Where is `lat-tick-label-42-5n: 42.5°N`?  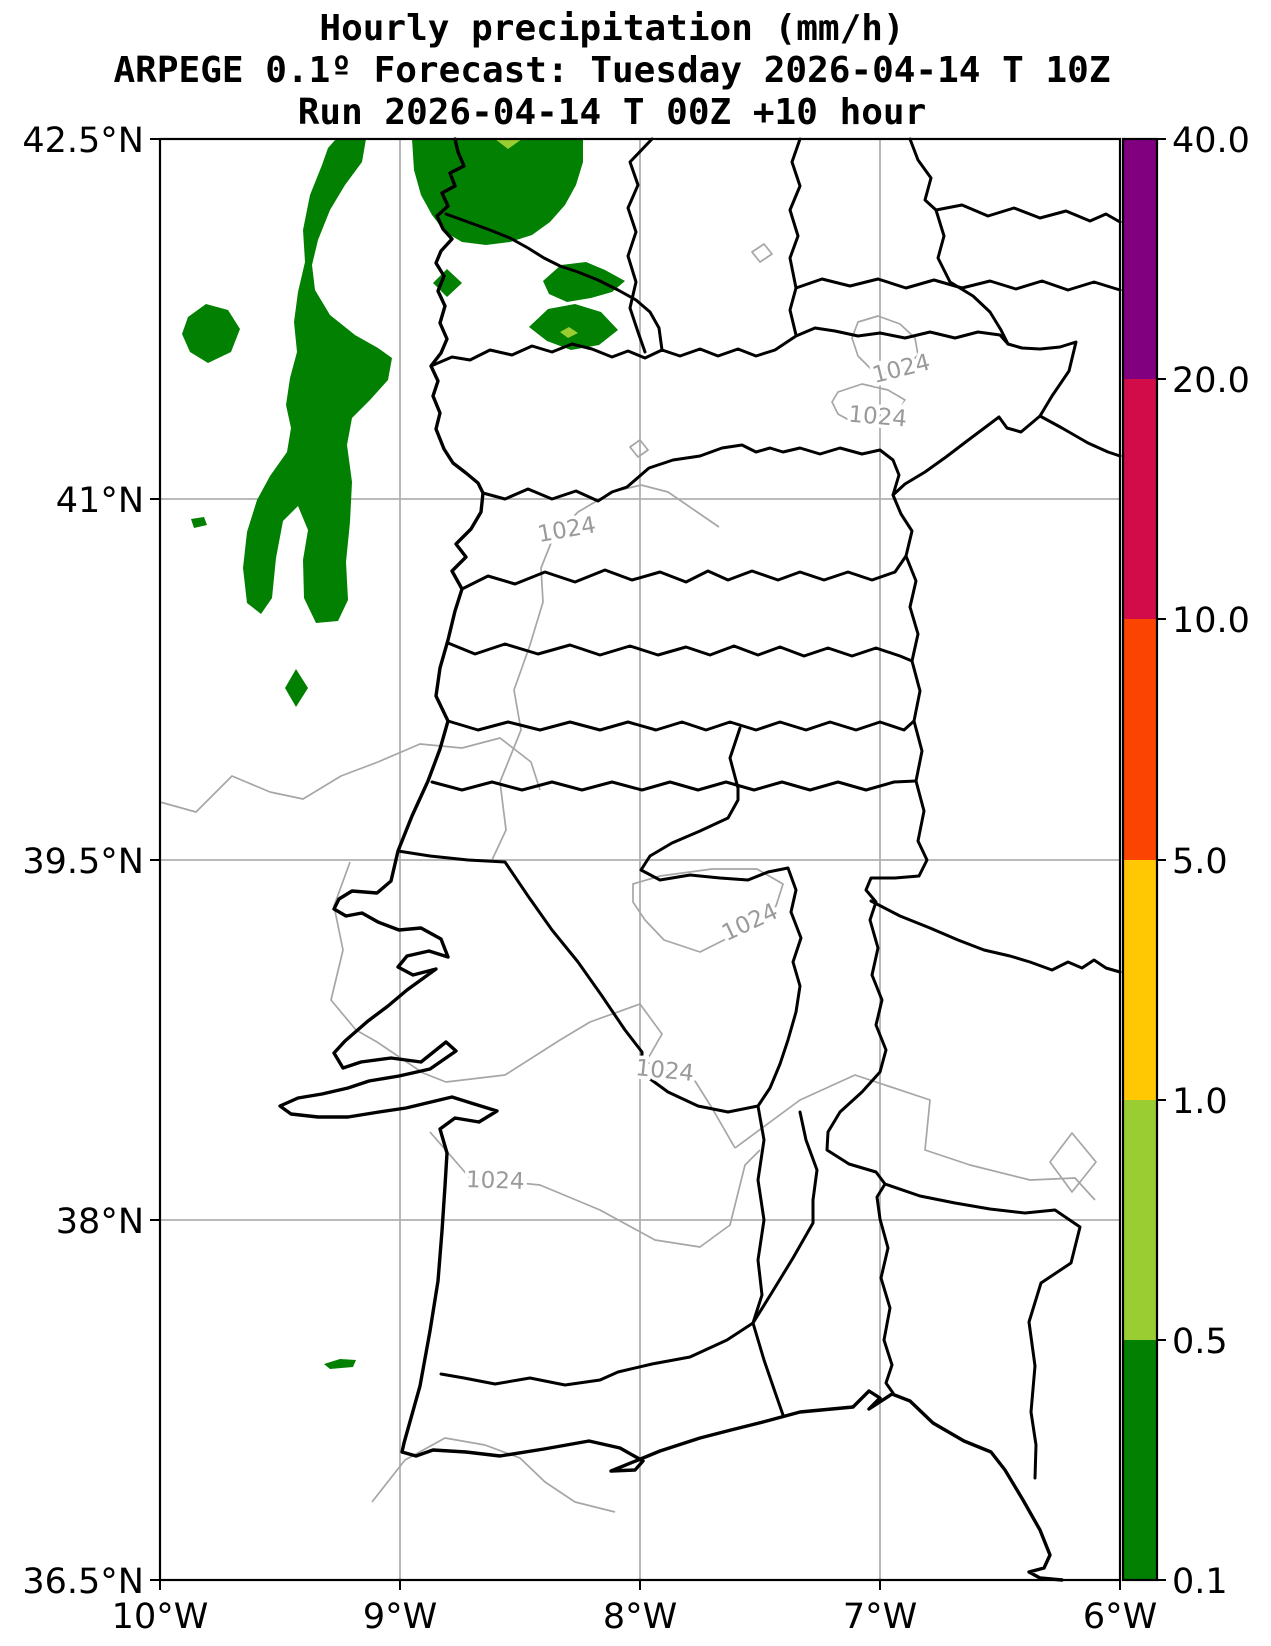
lat-tick-label-42-5n: 42.5°N is located at coordinates (83, 141).